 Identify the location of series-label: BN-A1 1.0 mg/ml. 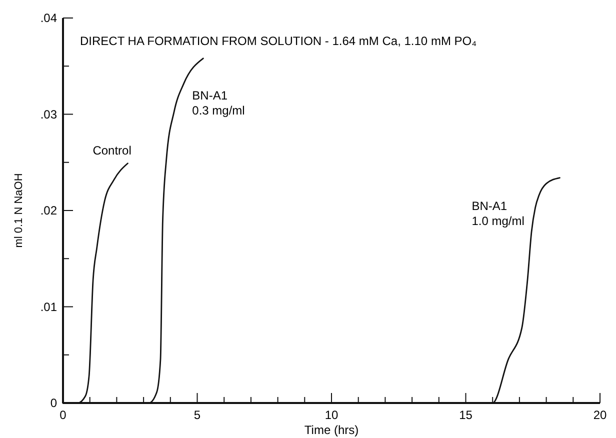
(498, 213).